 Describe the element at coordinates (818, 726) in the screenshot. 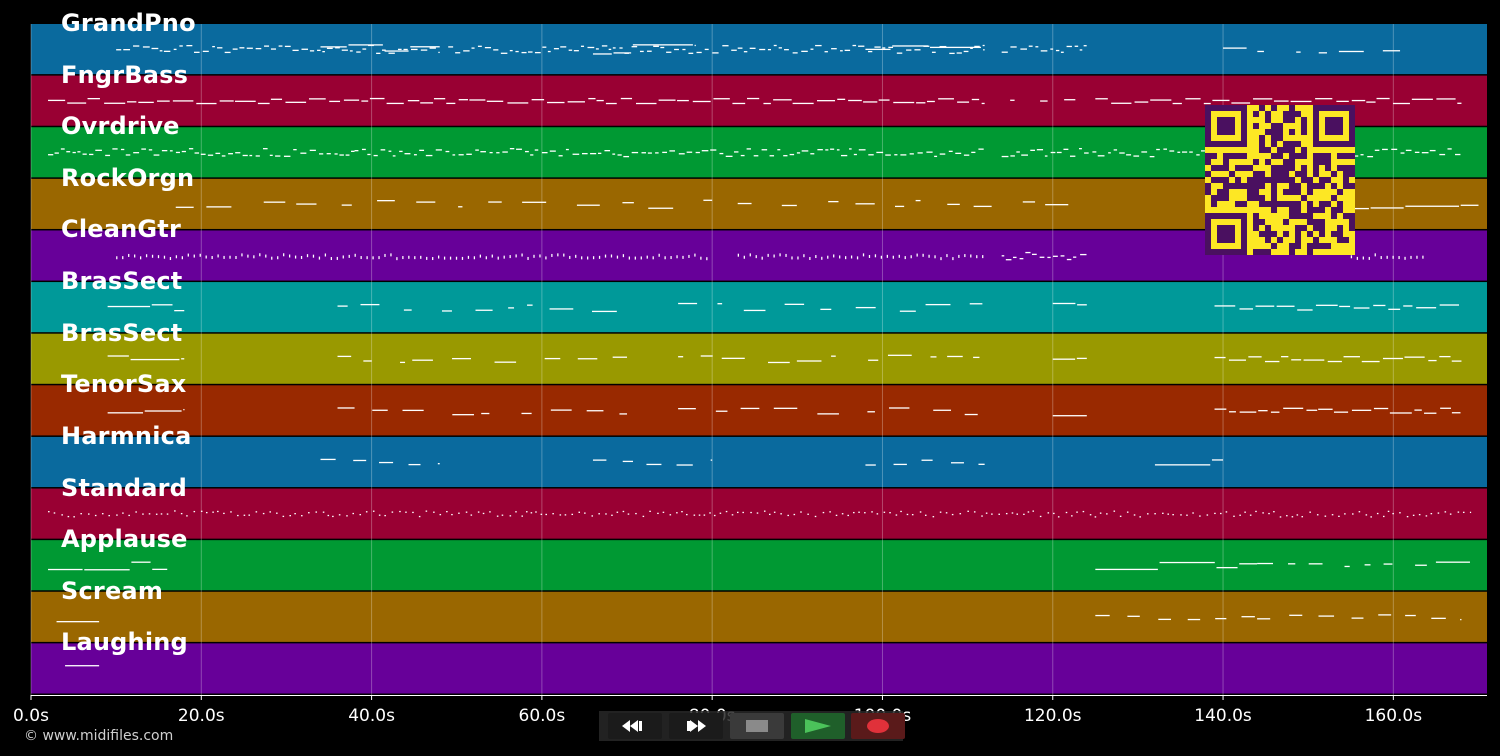

I see `play-button` at that location.